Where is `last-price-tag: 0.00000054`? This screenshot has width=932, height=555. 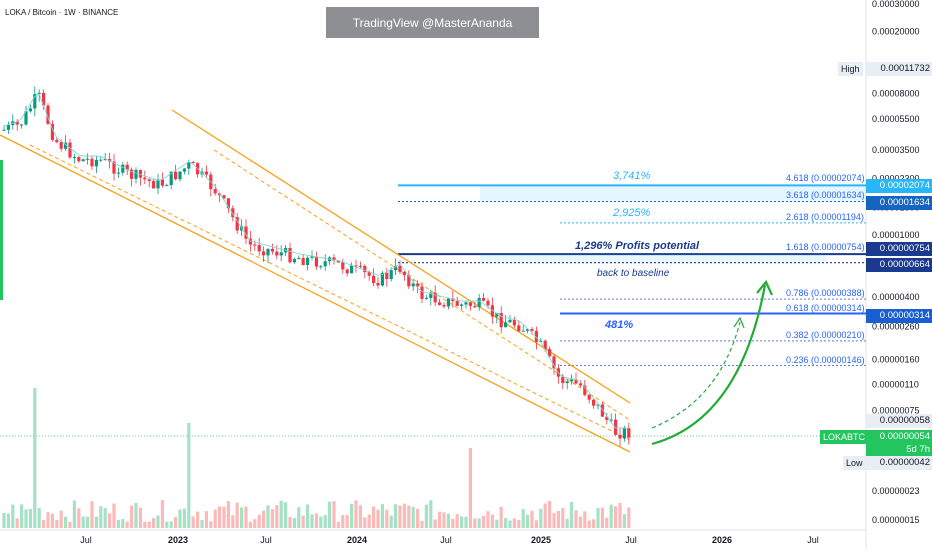 last-price-tag: 0.00000054 is located at coordinates (899, 437).